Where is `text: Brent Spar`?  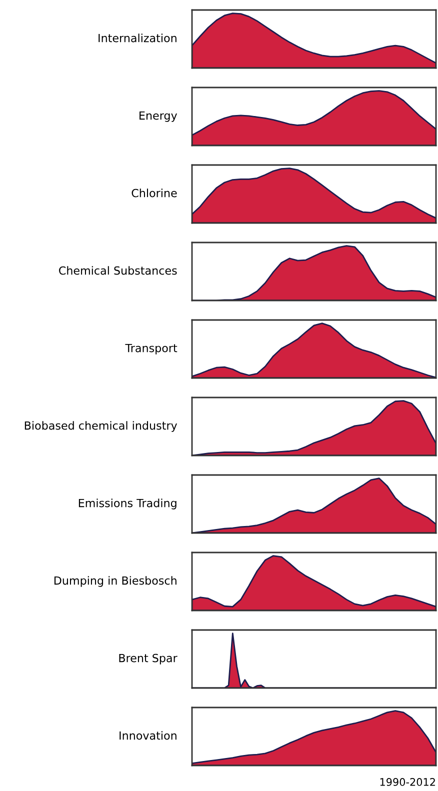 text: Brent Spar is located at coordinates (148, 659).